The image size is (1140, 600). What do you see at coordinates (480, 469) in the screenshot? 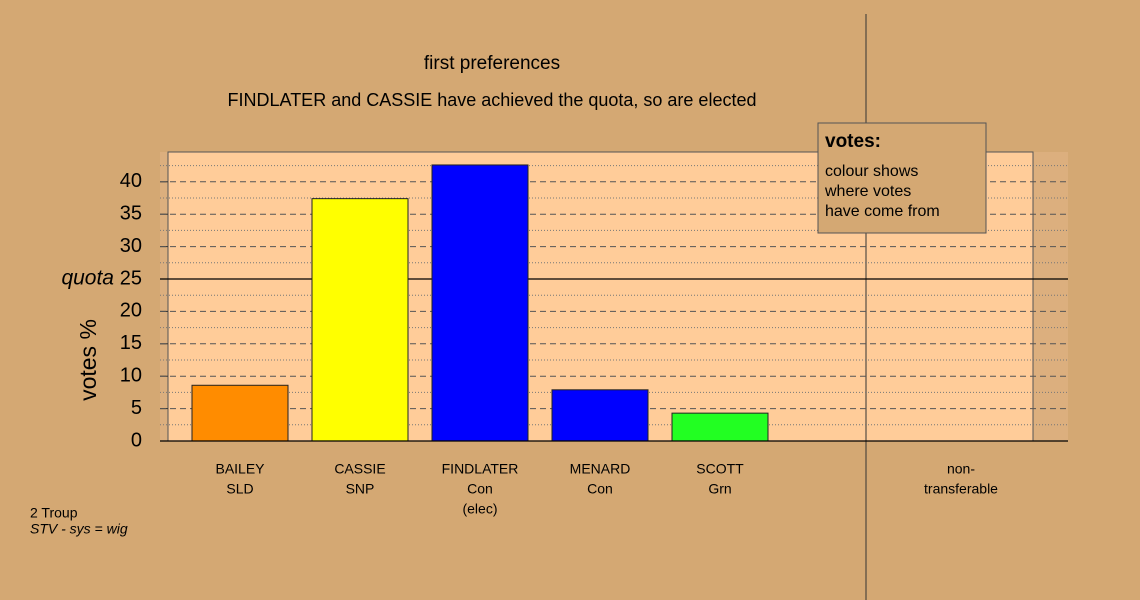
I see `x-tick-label: FINDLATER` at bounding box center [480, 469].